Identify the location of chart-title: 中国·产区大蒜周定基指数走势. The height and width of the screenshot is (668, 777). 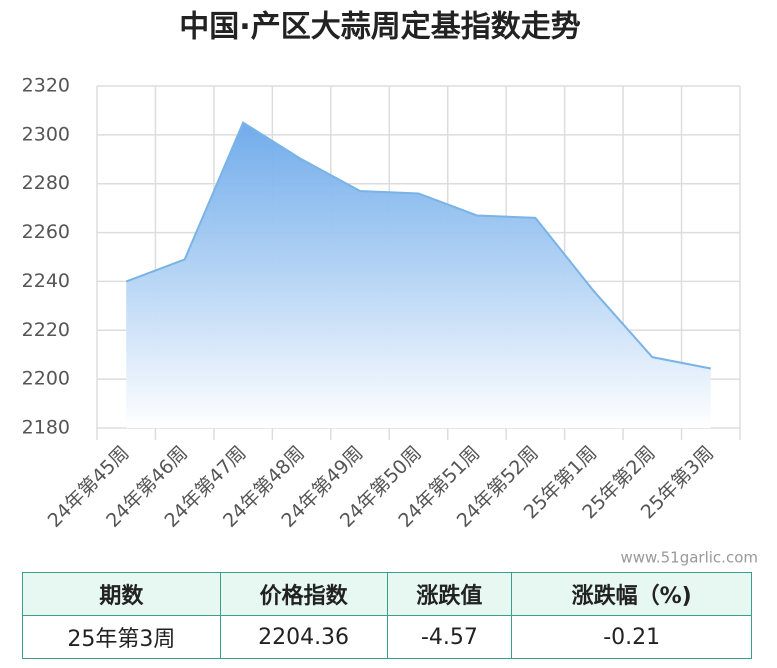
(379, 27).